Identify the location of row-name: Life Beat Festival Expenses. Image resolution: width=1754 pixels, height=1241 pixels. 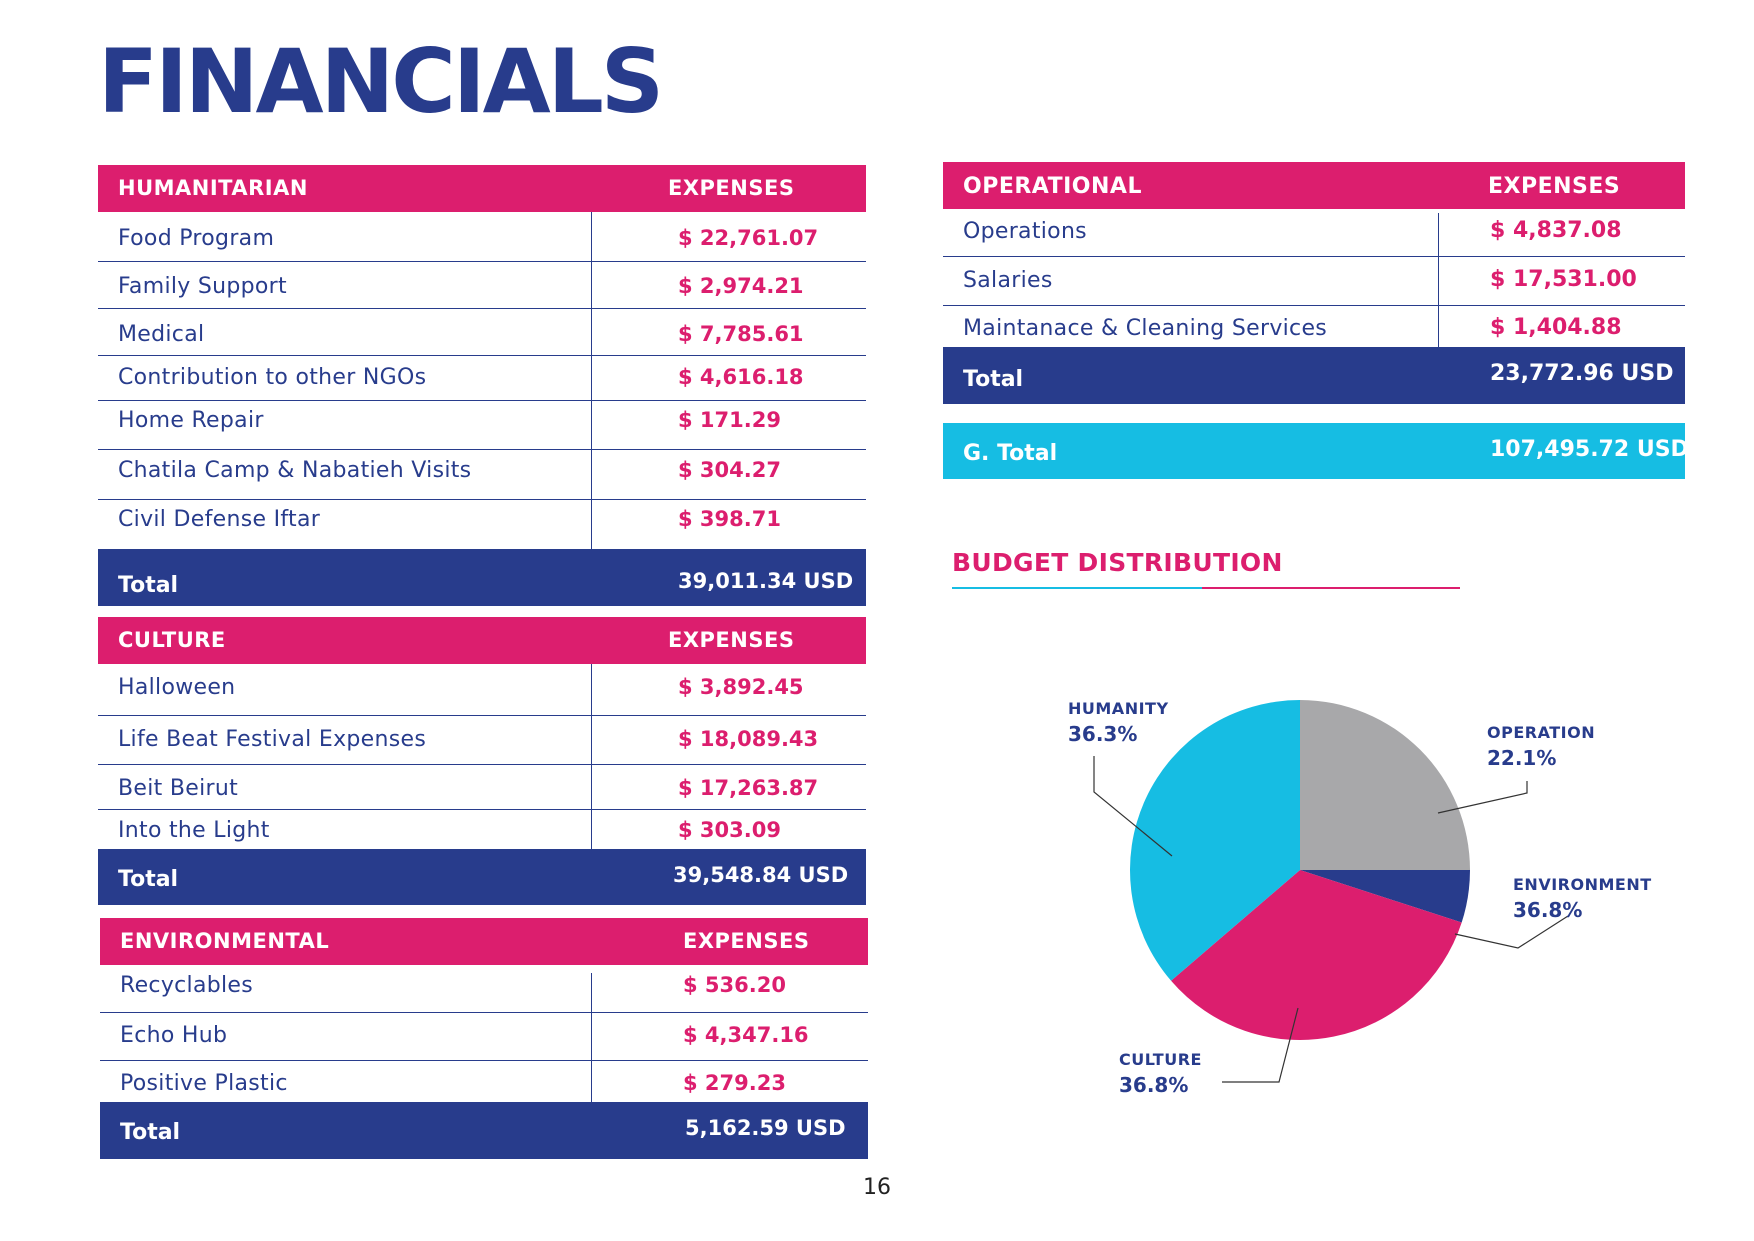
(272, 739).